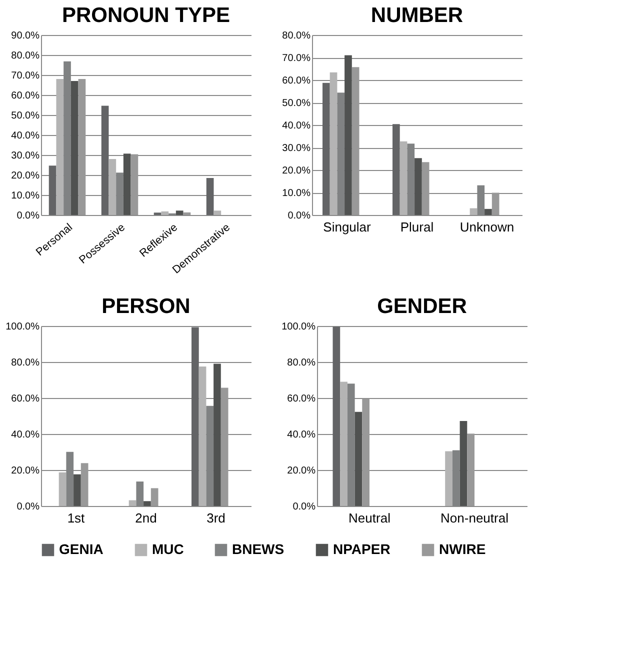 Image resolution: width=629 pixels, height=662 pixels. What do you see at coordinates (146, 518) in the screenshot?
I see `x-tick-label: 2nd` at bounding box center [146, 518].